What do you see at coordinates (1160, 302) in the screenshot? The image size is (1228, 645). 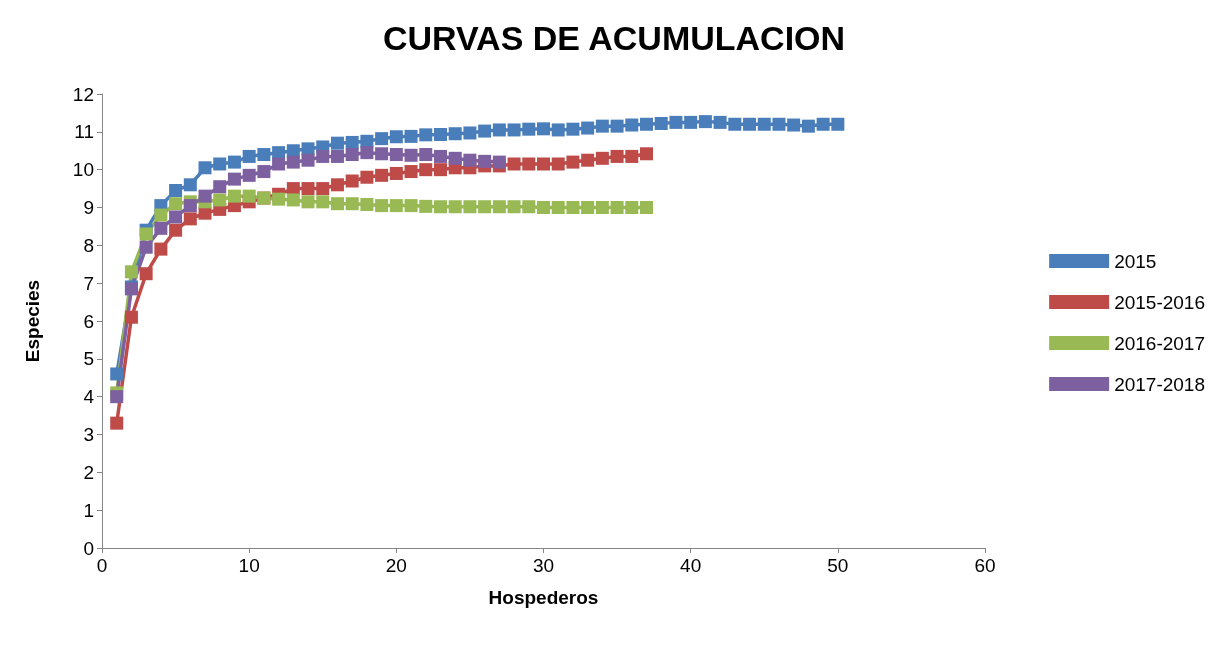 I see `legend-label: 2015-2016` at bounding box center [1160, 302].